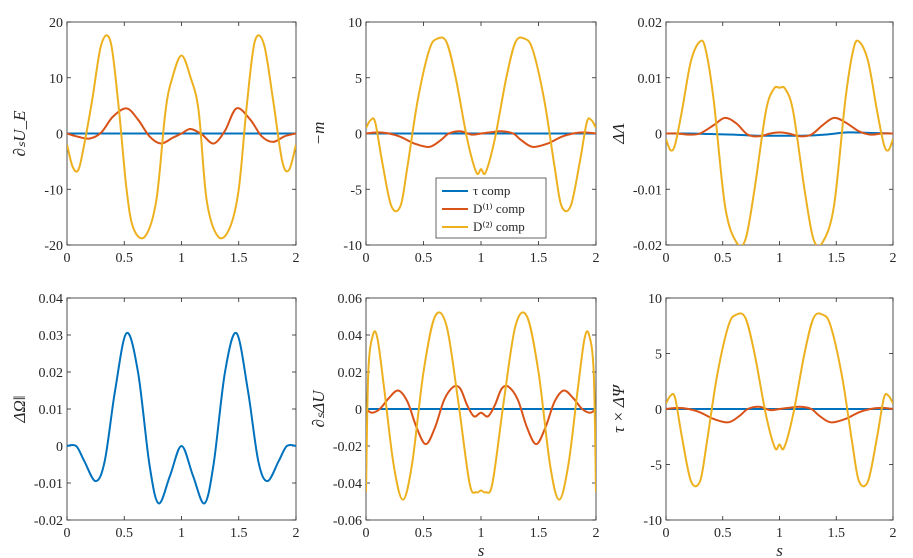 This screenshot has height=558, width=913. I want to click on y-axis-label: −m, so click(318, 134).